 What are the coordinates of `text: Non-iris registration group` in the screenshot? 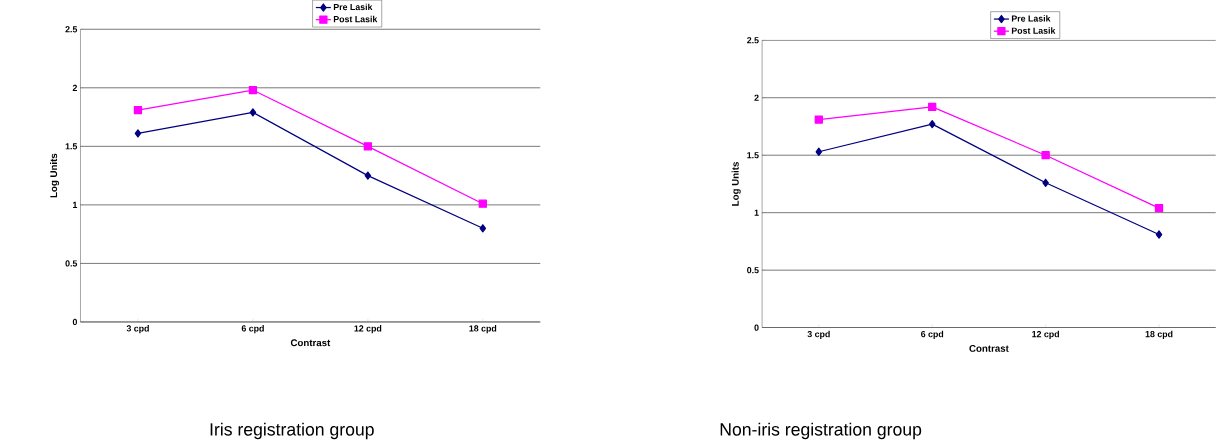 It's located at (821, 431).